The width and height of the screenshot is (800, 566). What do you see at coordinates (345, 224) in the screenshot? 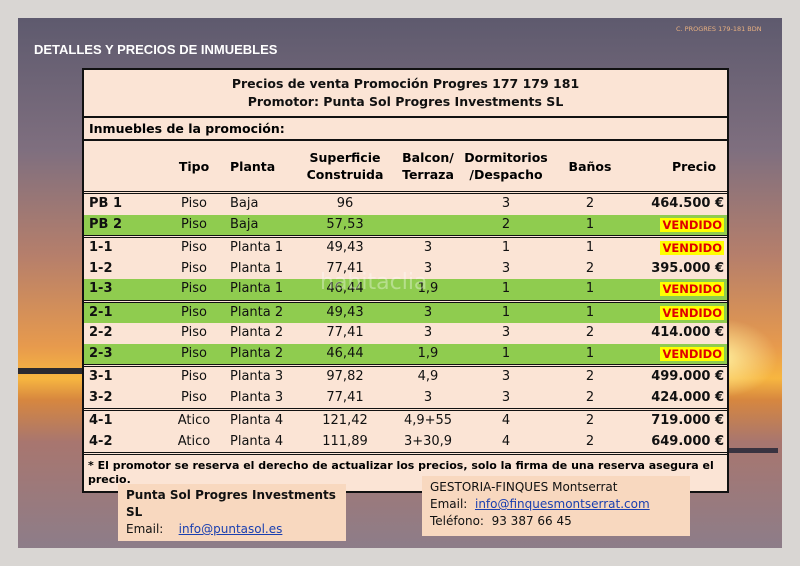
I see `cell: 57,53` at bounding box center [345, 224].